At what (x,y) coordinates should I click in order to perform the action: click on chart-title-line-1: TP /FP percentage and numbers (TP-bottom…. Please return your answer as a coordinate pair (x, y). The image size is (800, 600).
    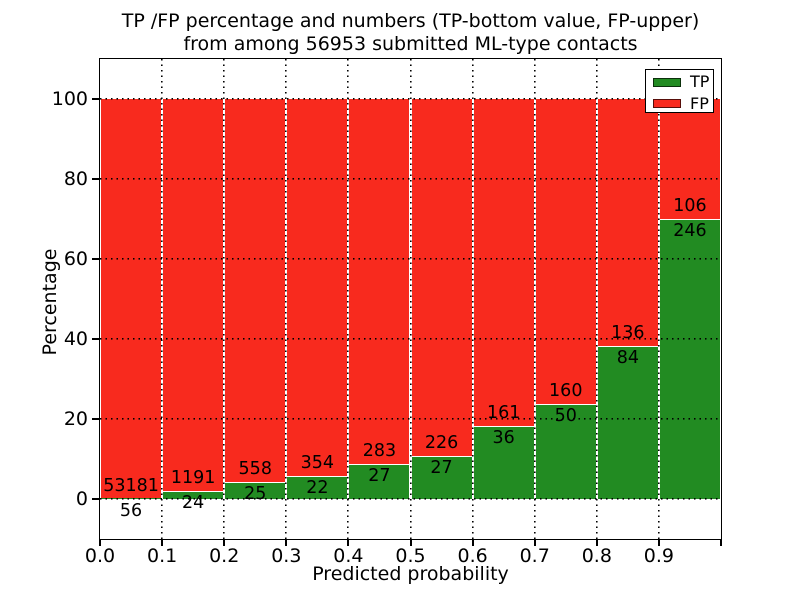
    Looking at the image, I should click on (410, 21).